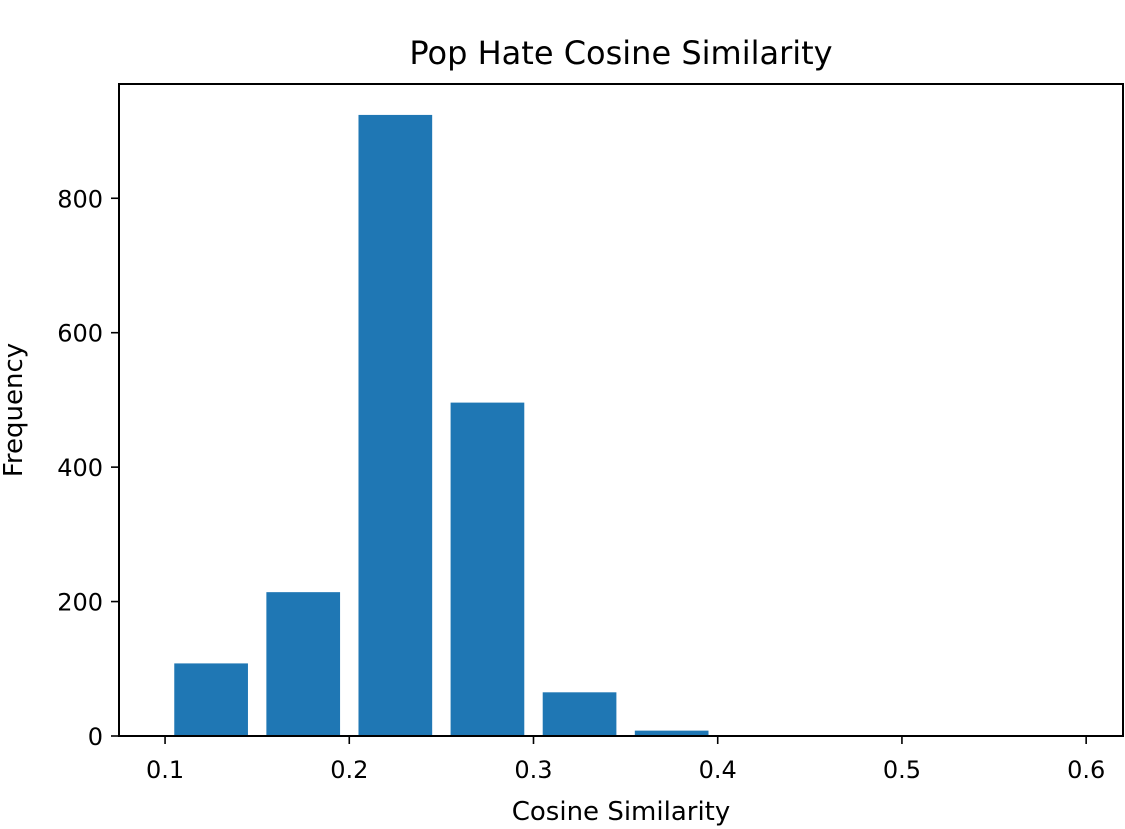 The width and height of the screenshot is (1125, 829). Describe the element at coordinates (718, 770) in the screenshot. I see `x-tick-label: 0.4` at that location.